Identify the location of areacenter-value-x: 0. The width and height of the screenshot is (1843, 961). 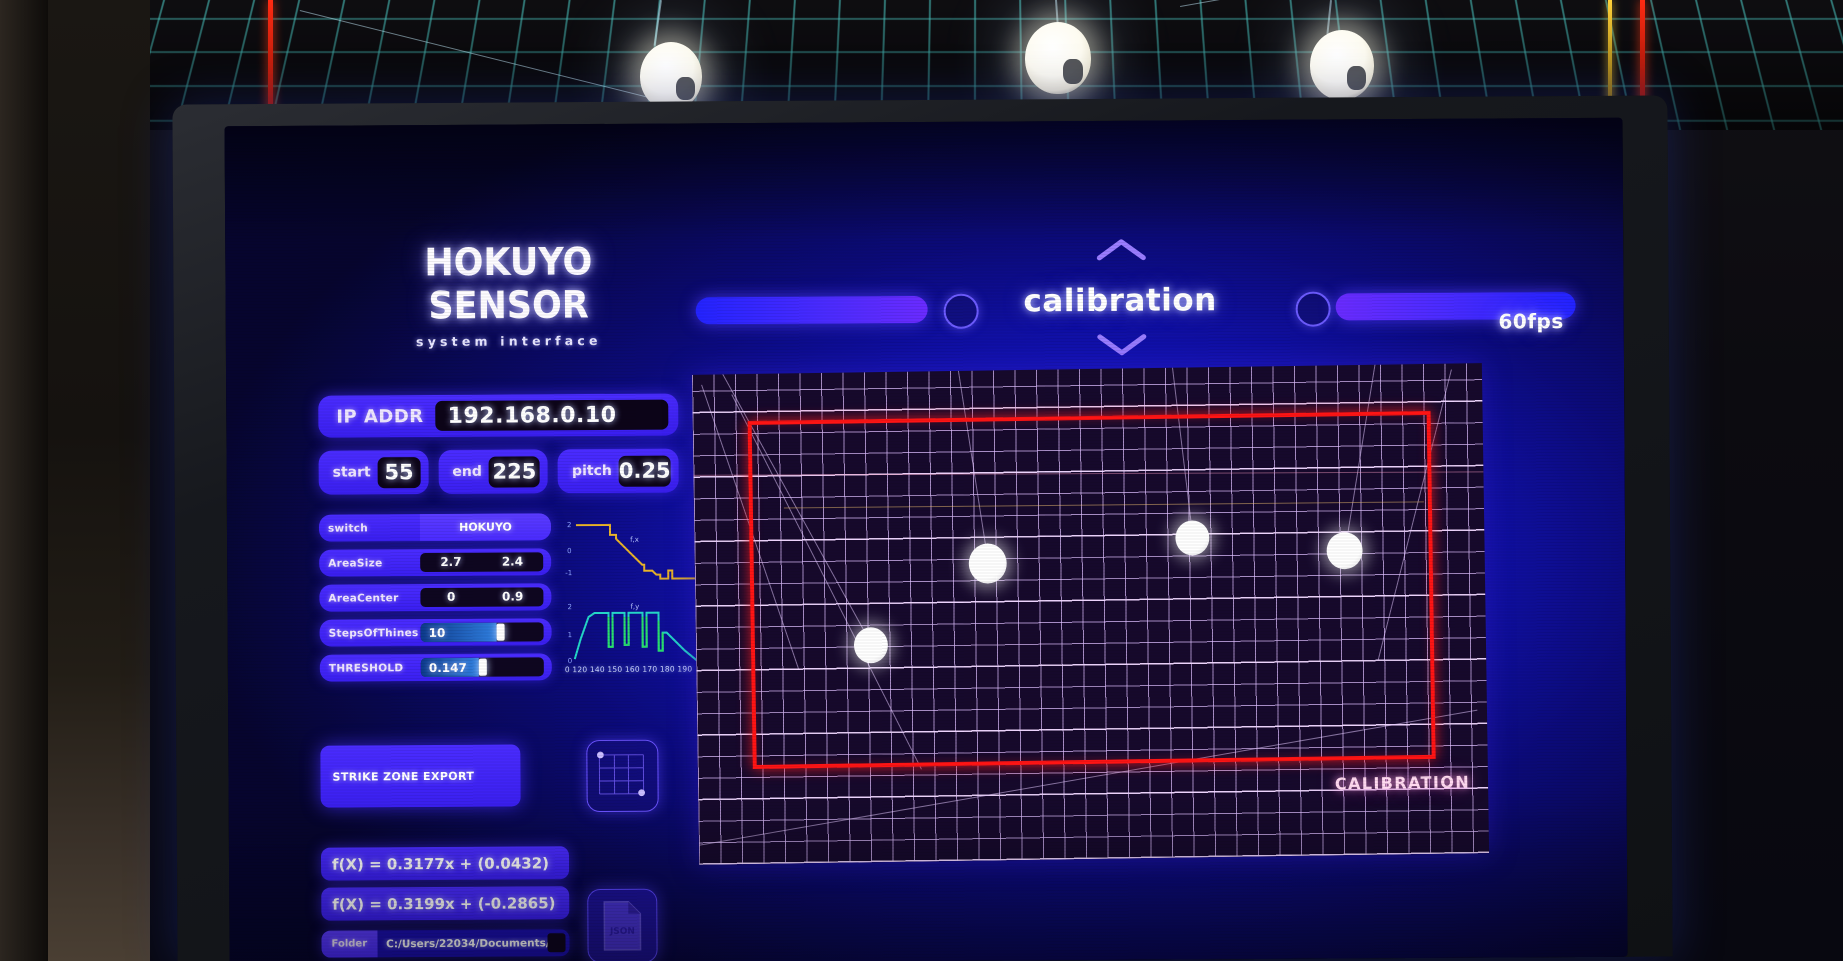
(451, 596).